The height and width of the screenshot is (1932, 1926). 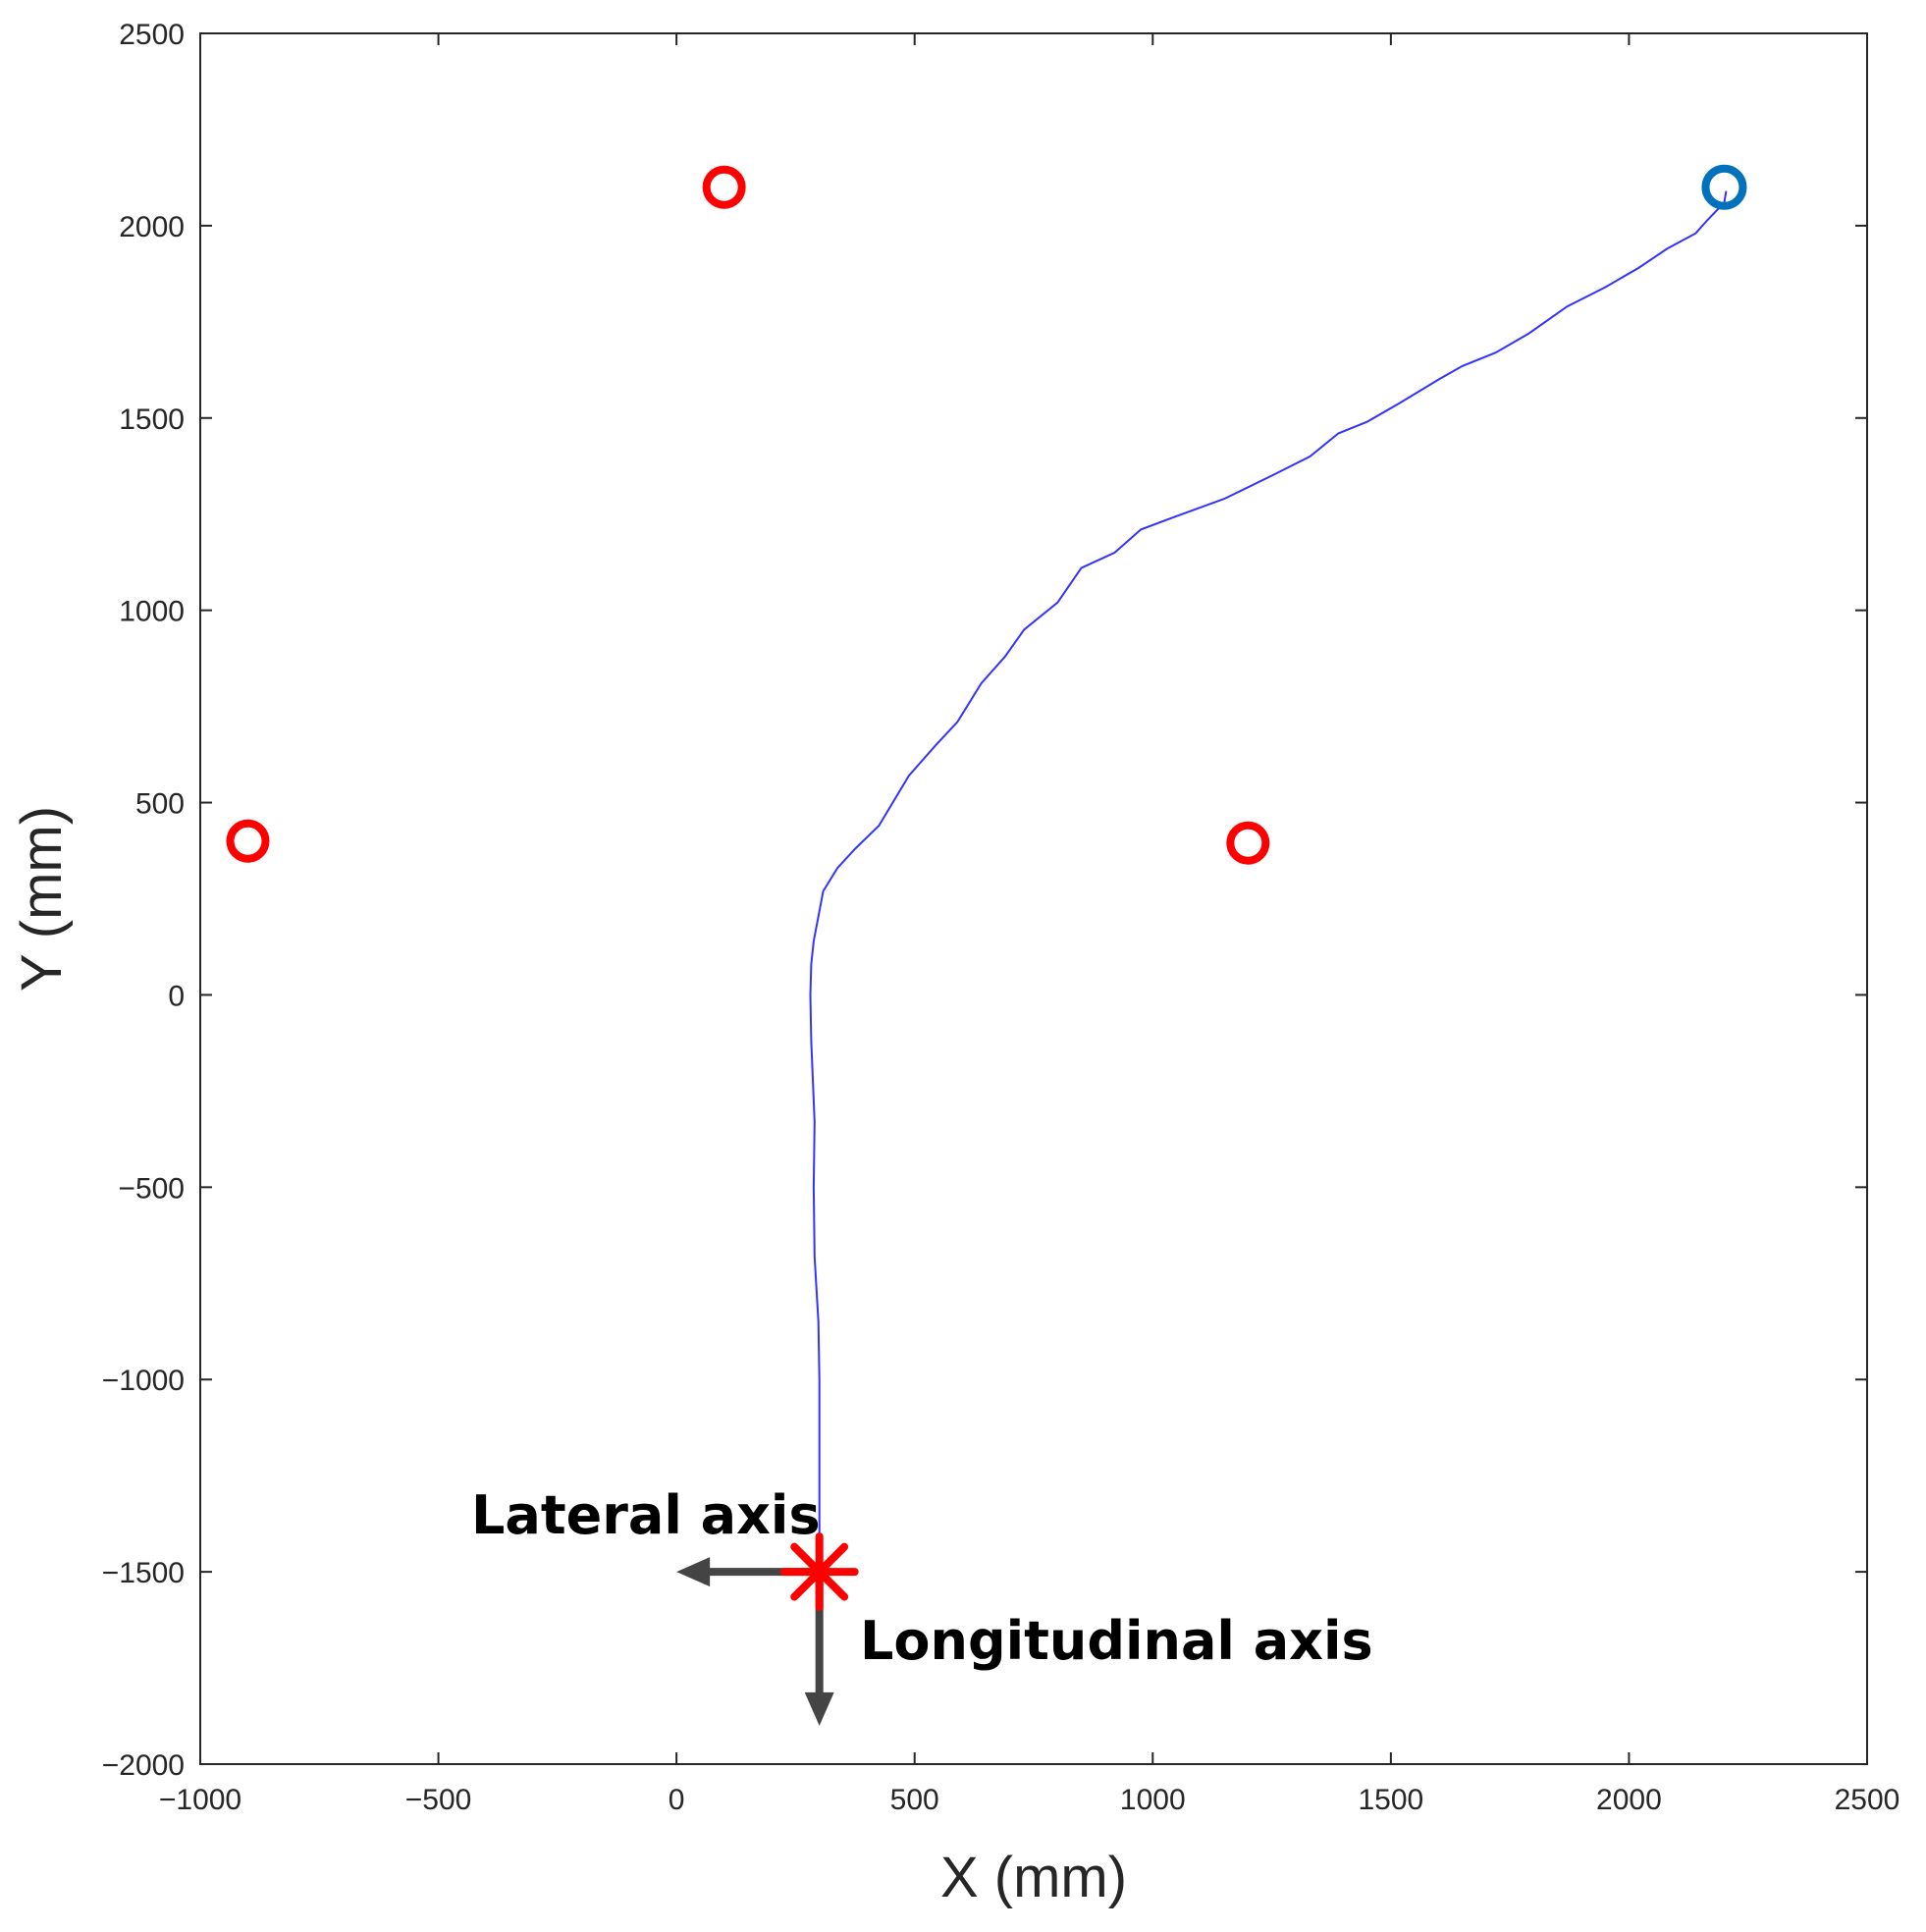 What do you see at coordinates (1116, 1641) in the screenshot?
I see `longitudinal-axis-label: Longitudinal axis` at bounding box center [1116, 1641].